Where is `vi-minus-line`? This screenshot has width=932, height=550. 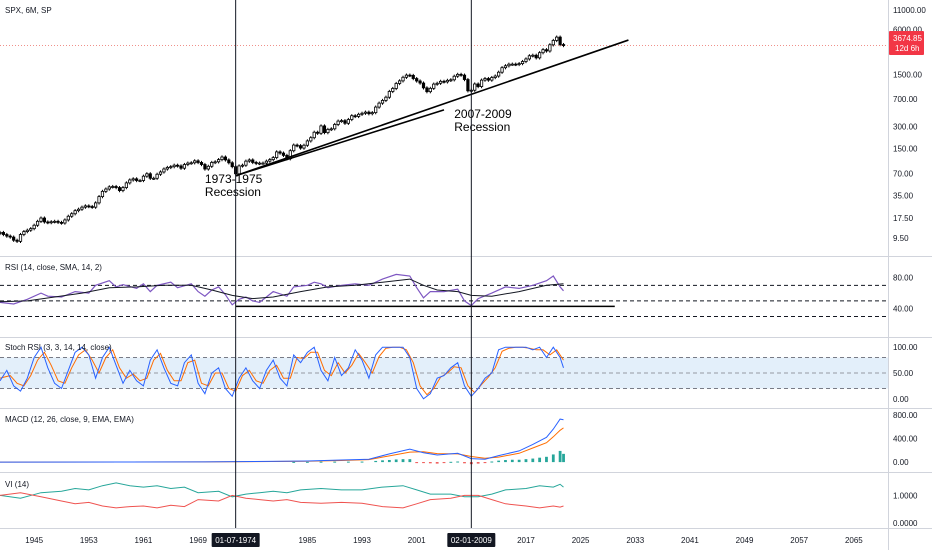
vi-minus-line is located at coordinates (282, 500).